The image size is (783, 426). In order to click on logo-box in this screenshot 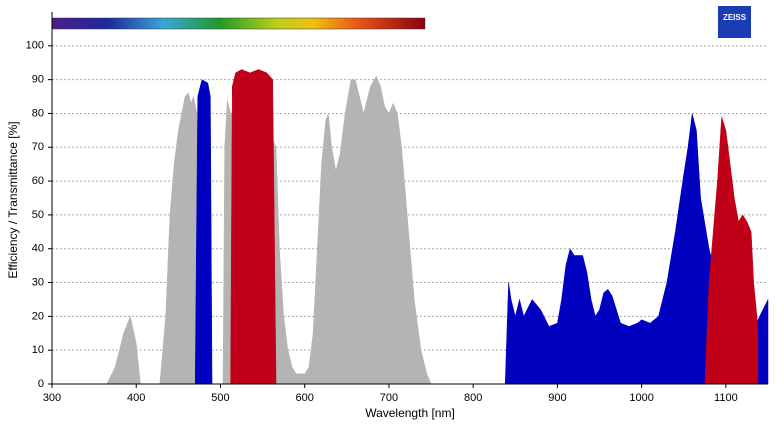, I will do `click(734, 22)`.